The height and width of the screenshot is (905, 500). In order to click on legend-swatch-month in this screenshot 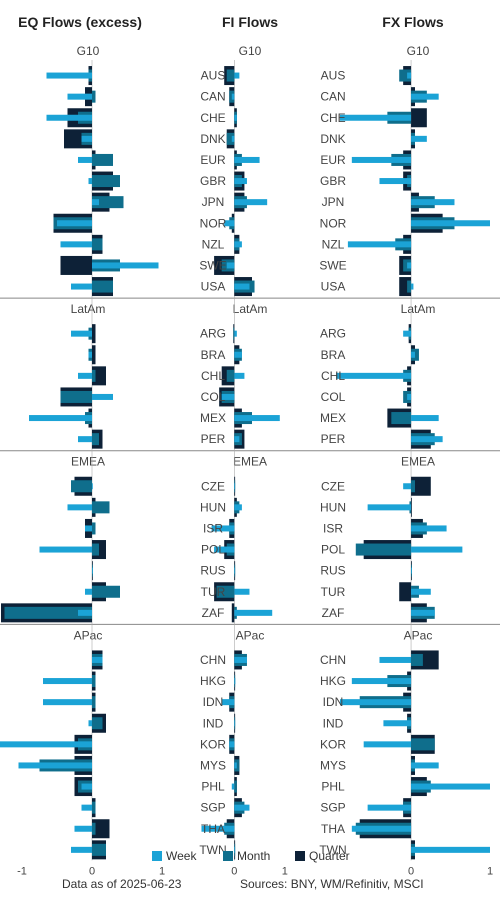, I will do `click(228, 856)`.